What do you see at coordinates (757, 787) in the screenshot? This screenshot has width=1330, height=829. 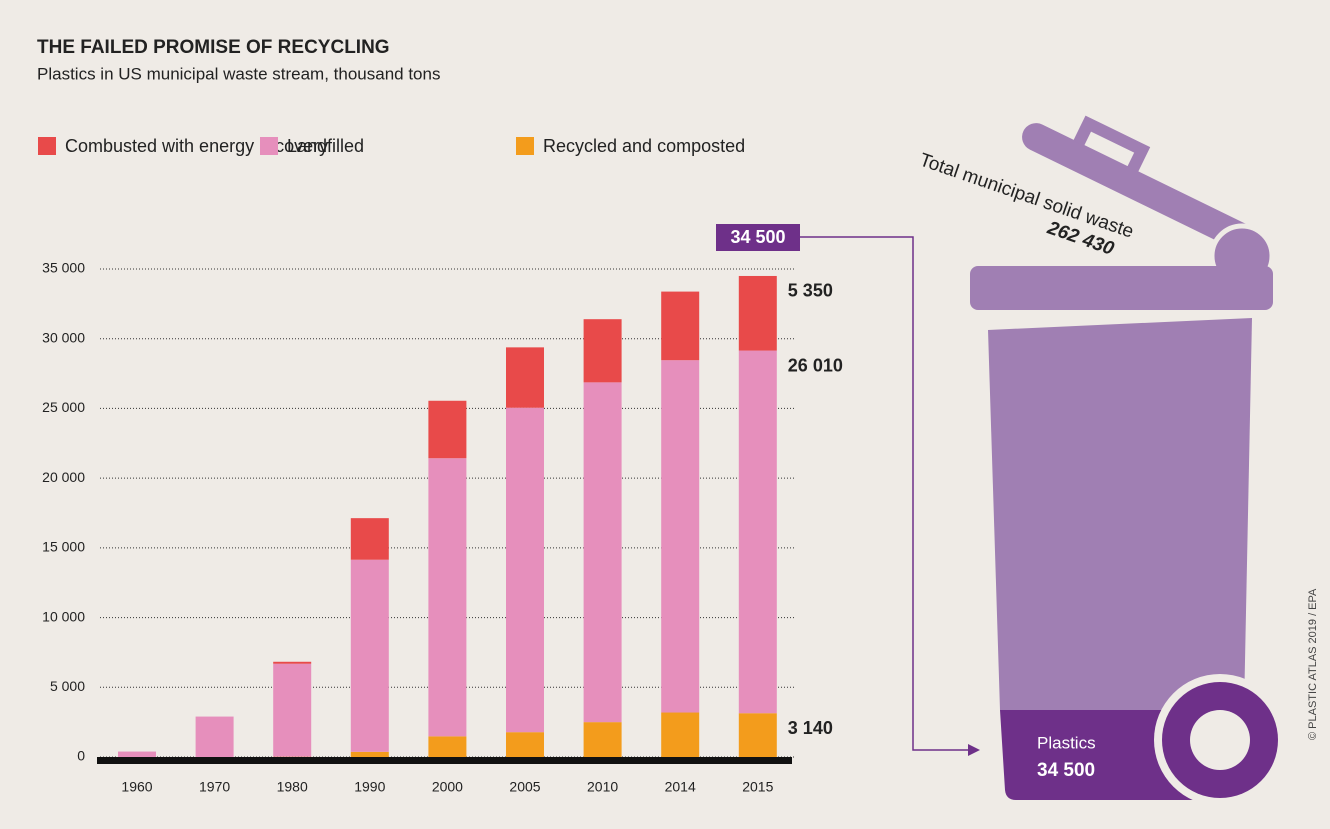 I see `x-tick-label: 2015` at bounding box center [757, 787].